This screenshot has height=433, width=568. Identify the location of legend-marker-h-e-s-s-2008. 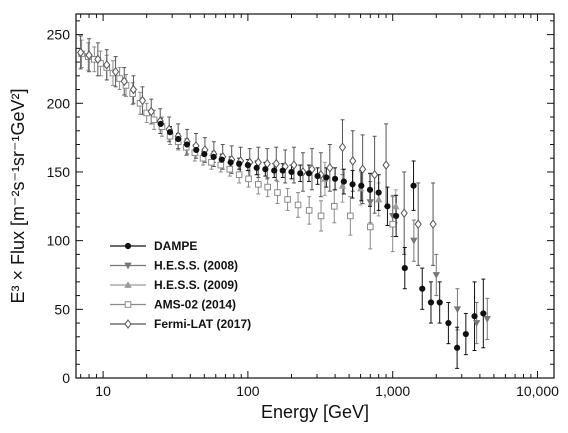
(128, 266).